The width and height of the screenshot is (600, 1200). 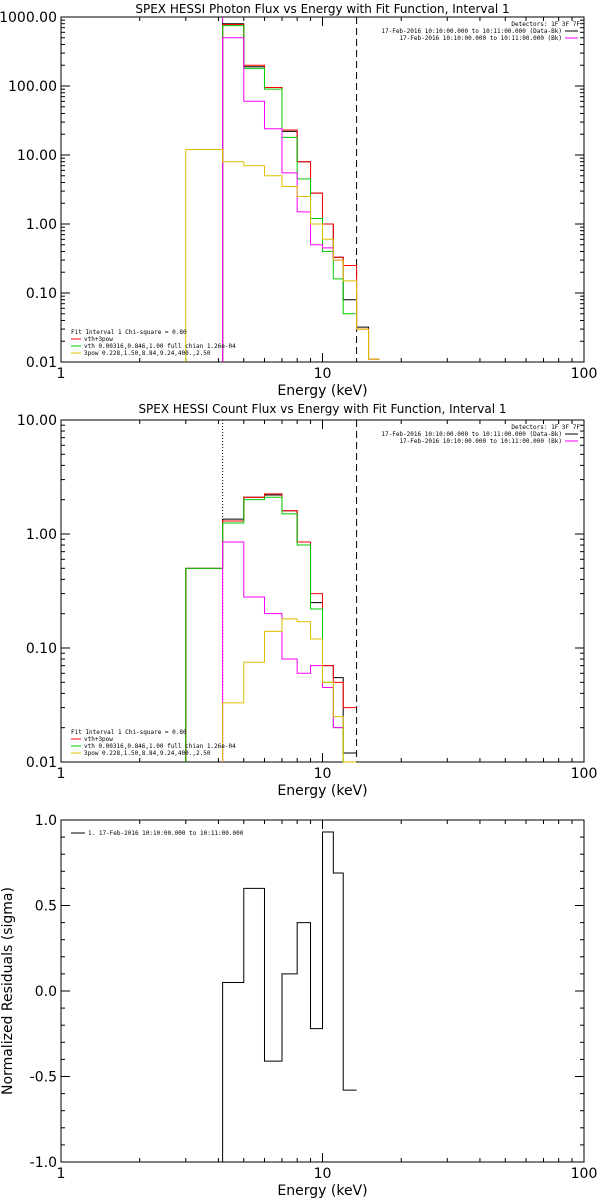 What do you see at coordinates (46, 992) in the screenshot?
I see `y-tick-label: 0.0` at bounding box center [46, 992].